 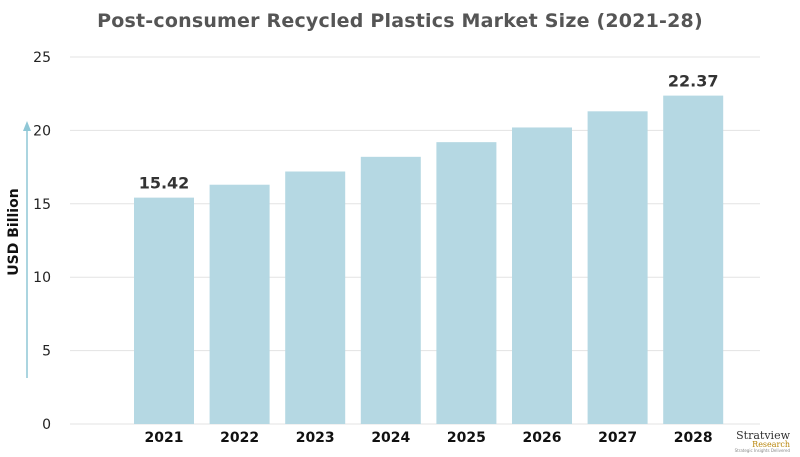 I want to click on bar-2024, so click(x=390, y=290).